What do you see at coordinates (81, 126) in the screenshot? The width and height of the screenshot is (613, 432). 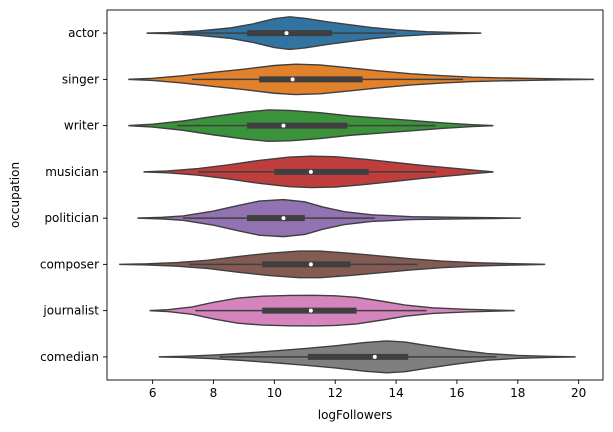 I see `y-tick-label-writer: writer` at bounding box center [81, 126].